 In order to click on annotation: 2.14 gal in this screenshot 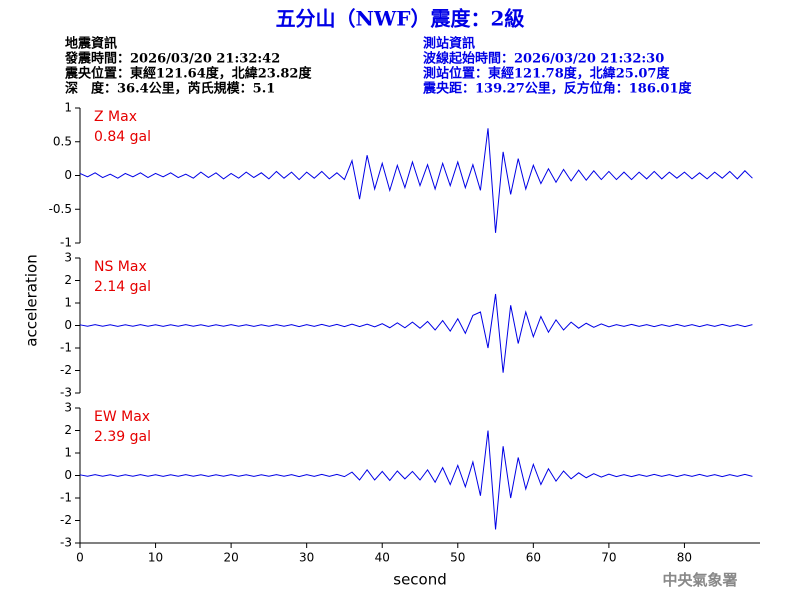, I will do `click(122, 287)`.